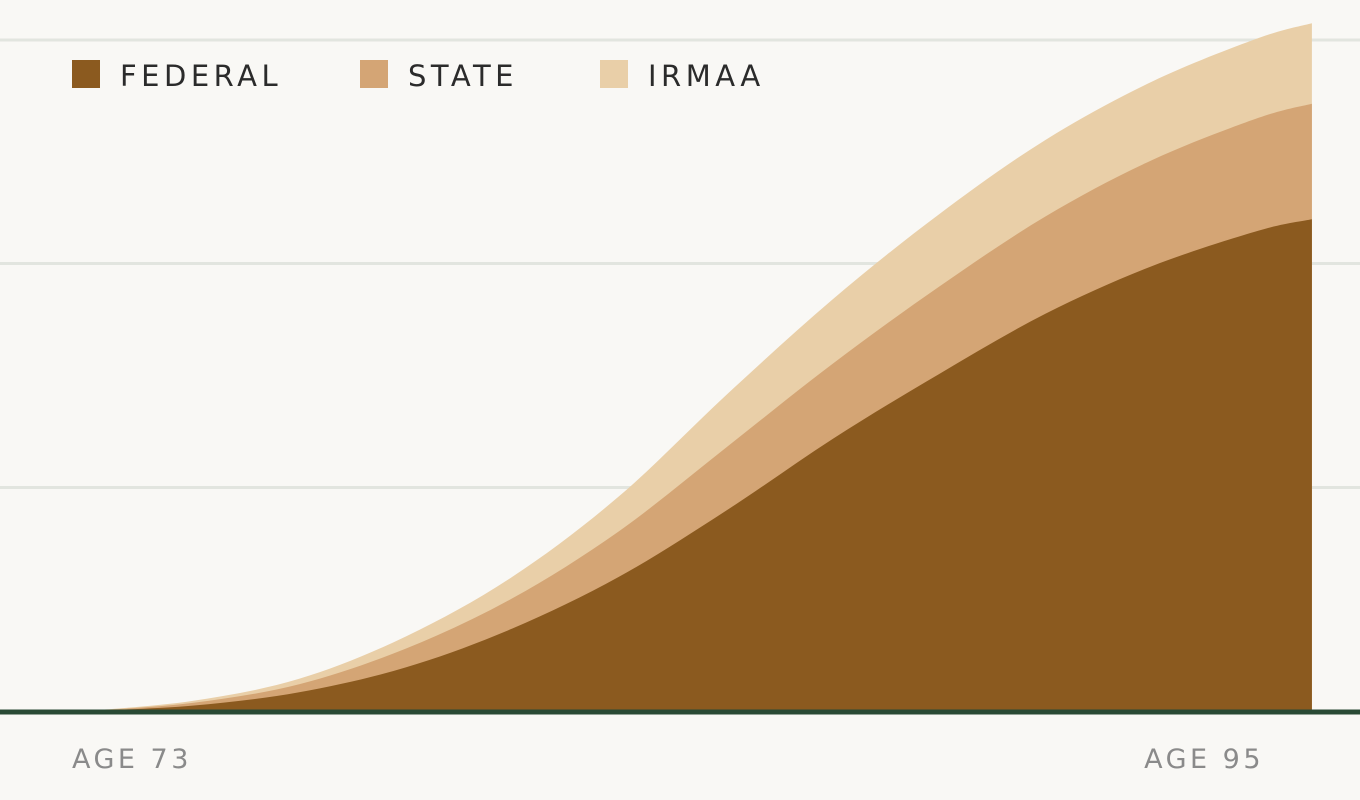  I want to click on legend: FEDERAL STATE IRMAA, so click(418, 76).